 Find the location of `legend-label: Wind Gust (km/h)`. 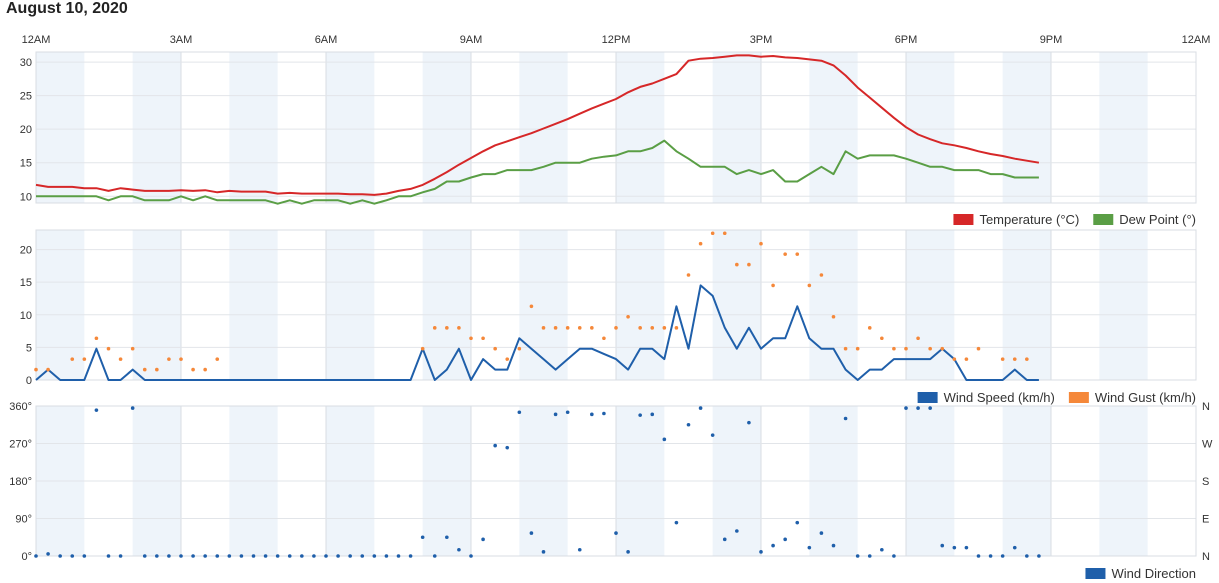

legend-label: Wind Gust (km/h) is located at coordinates (1145, 397).